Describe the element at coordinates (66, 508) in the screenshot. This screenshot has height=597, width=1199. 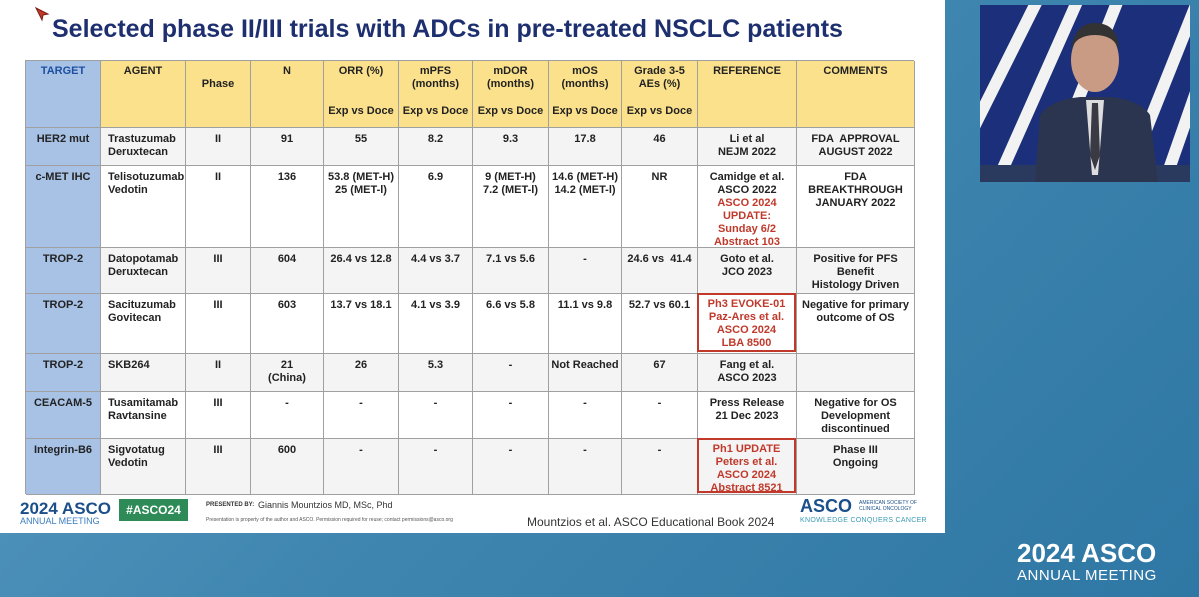
I see `logo-year: 2024 ASCO` at that location.